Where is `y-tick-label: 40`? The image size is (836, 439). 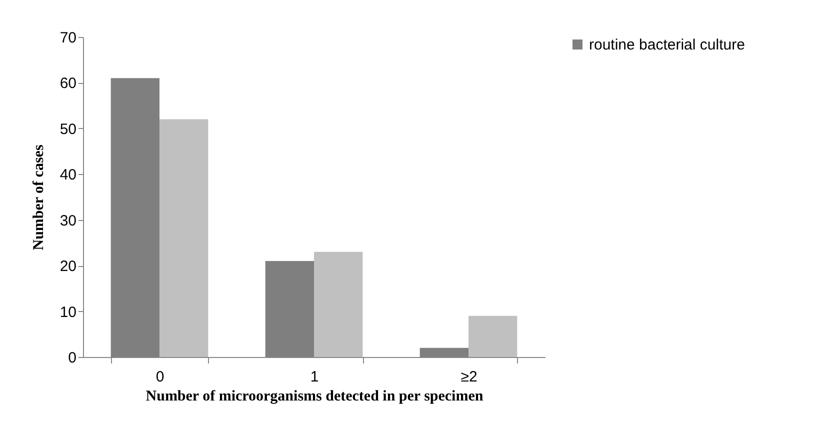
y-tick-label: 40 is located at coordinates (68, 175).